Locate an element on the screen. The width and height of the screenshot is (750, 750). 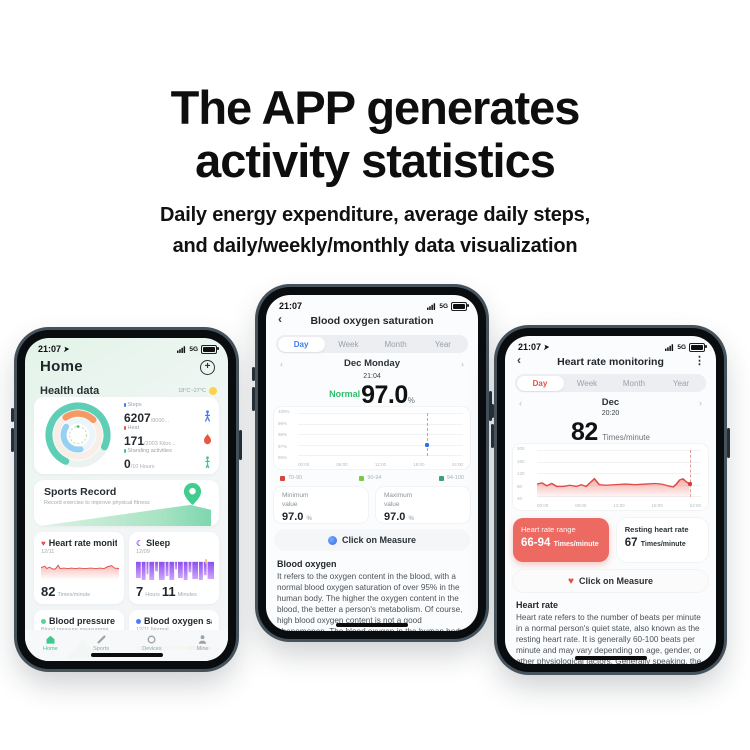
page-title-home: Home is located at coordinates (61, 366).